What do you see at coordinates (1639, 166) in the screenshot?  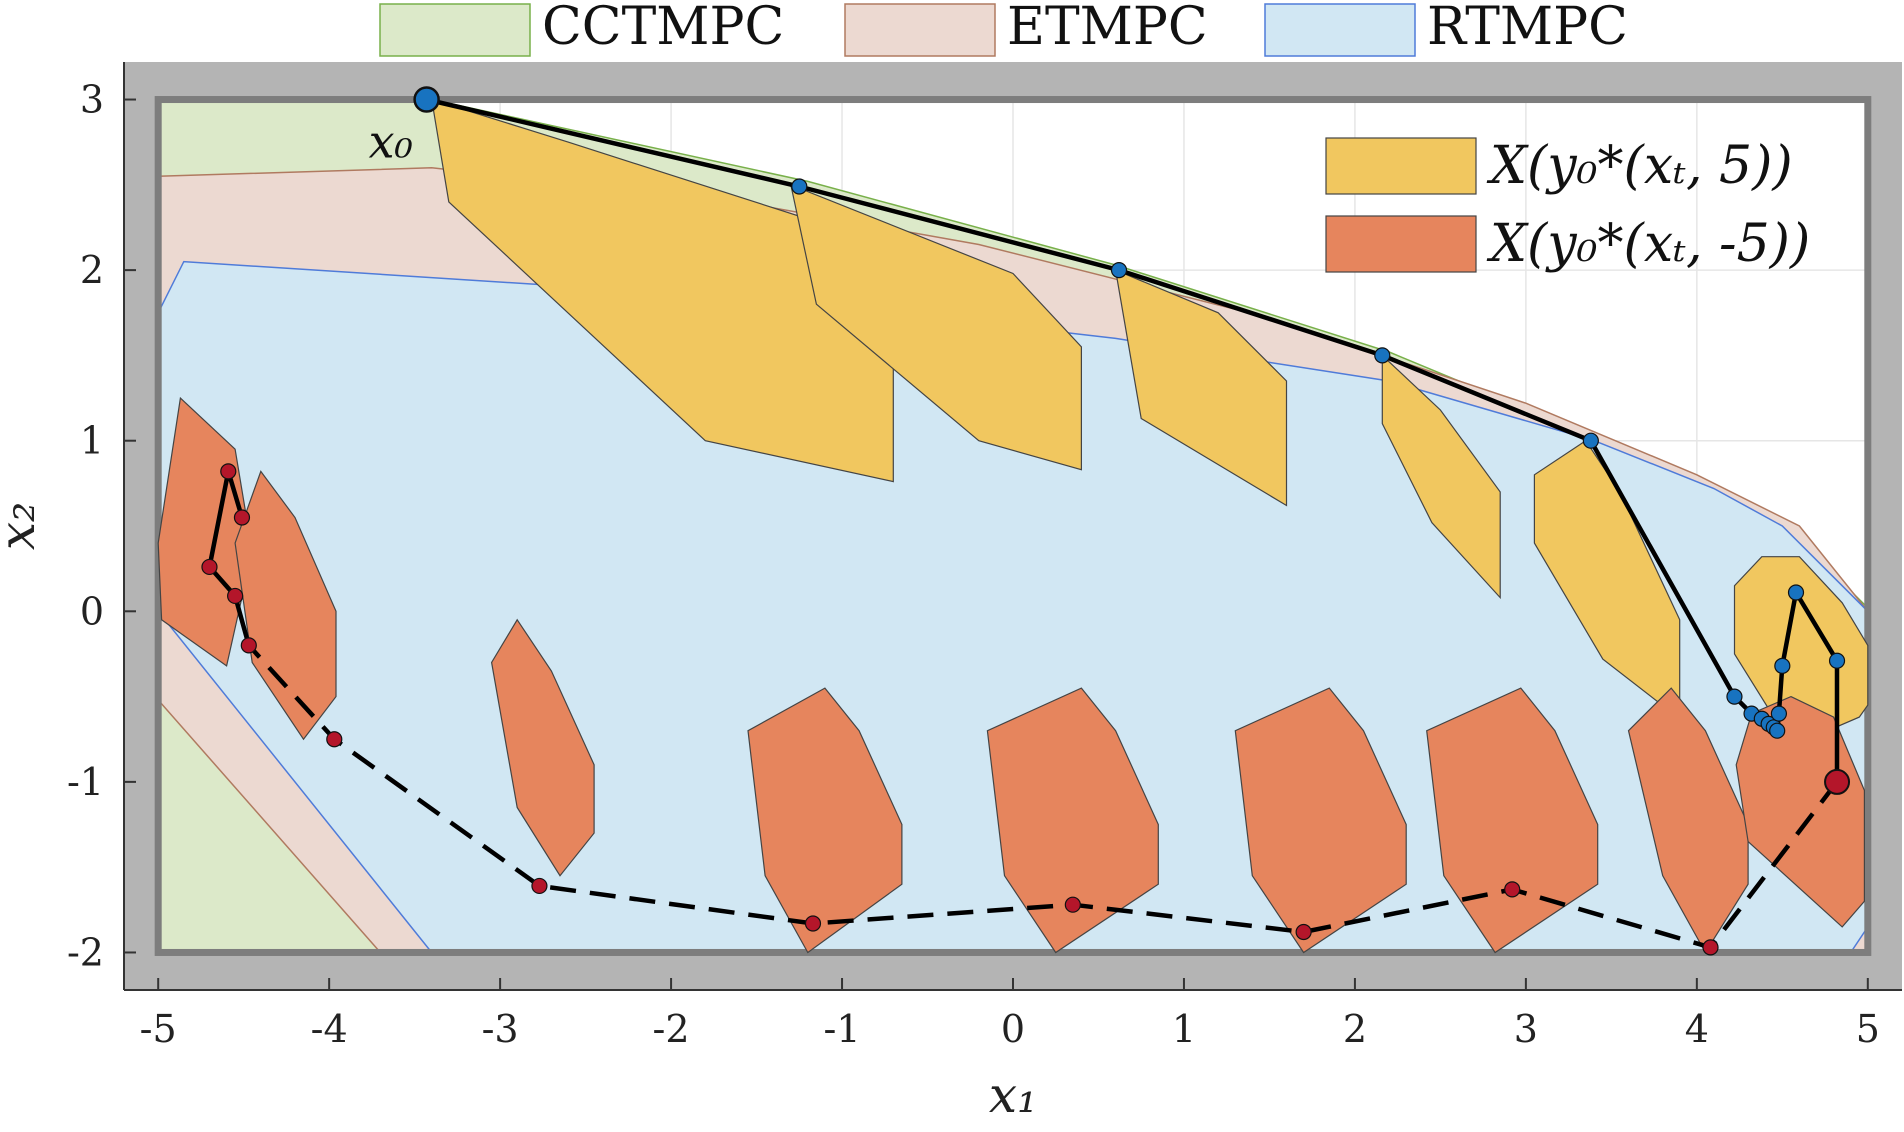 I see `legend-inner-label: X(y₀*(xₜ, 5))` at bounding box center [1639, 166].